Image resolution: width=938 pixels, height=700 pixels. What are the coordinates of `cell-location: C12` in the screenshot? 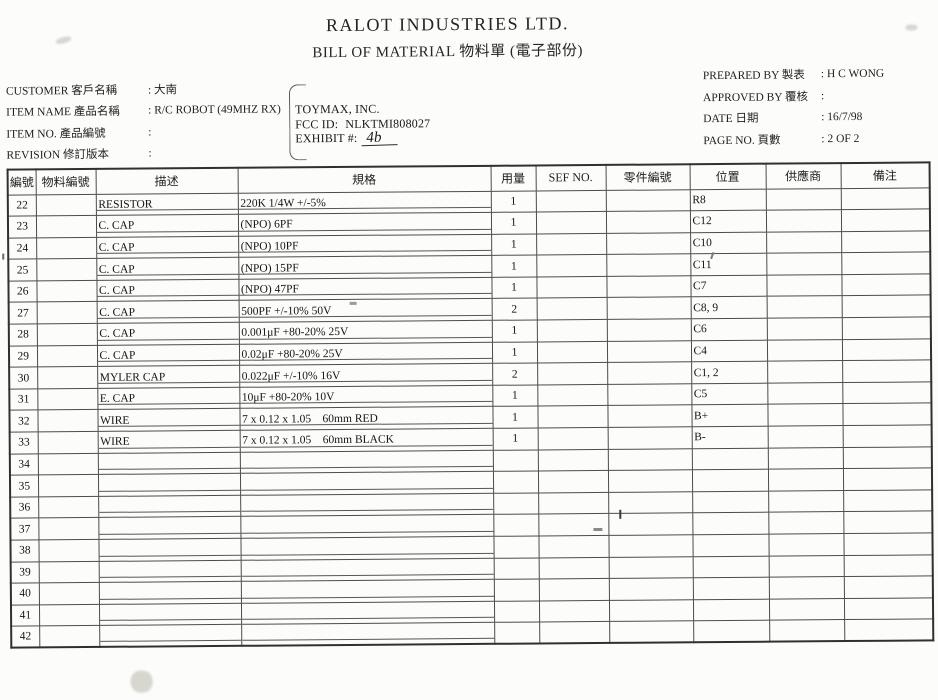 It's located at (728, 221).